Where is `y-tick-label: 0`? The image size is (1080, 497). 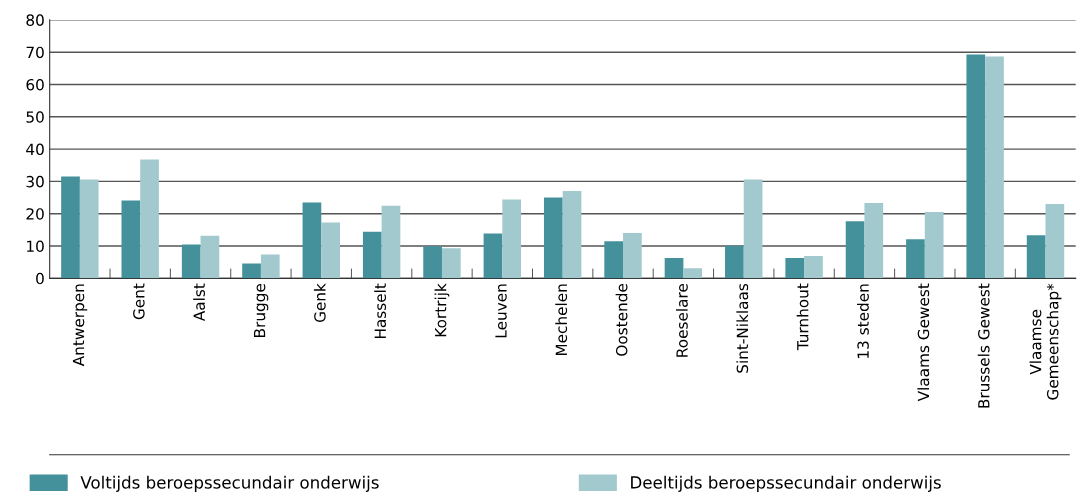 y-tick-label: 0 is located at coordinates (40, 278).